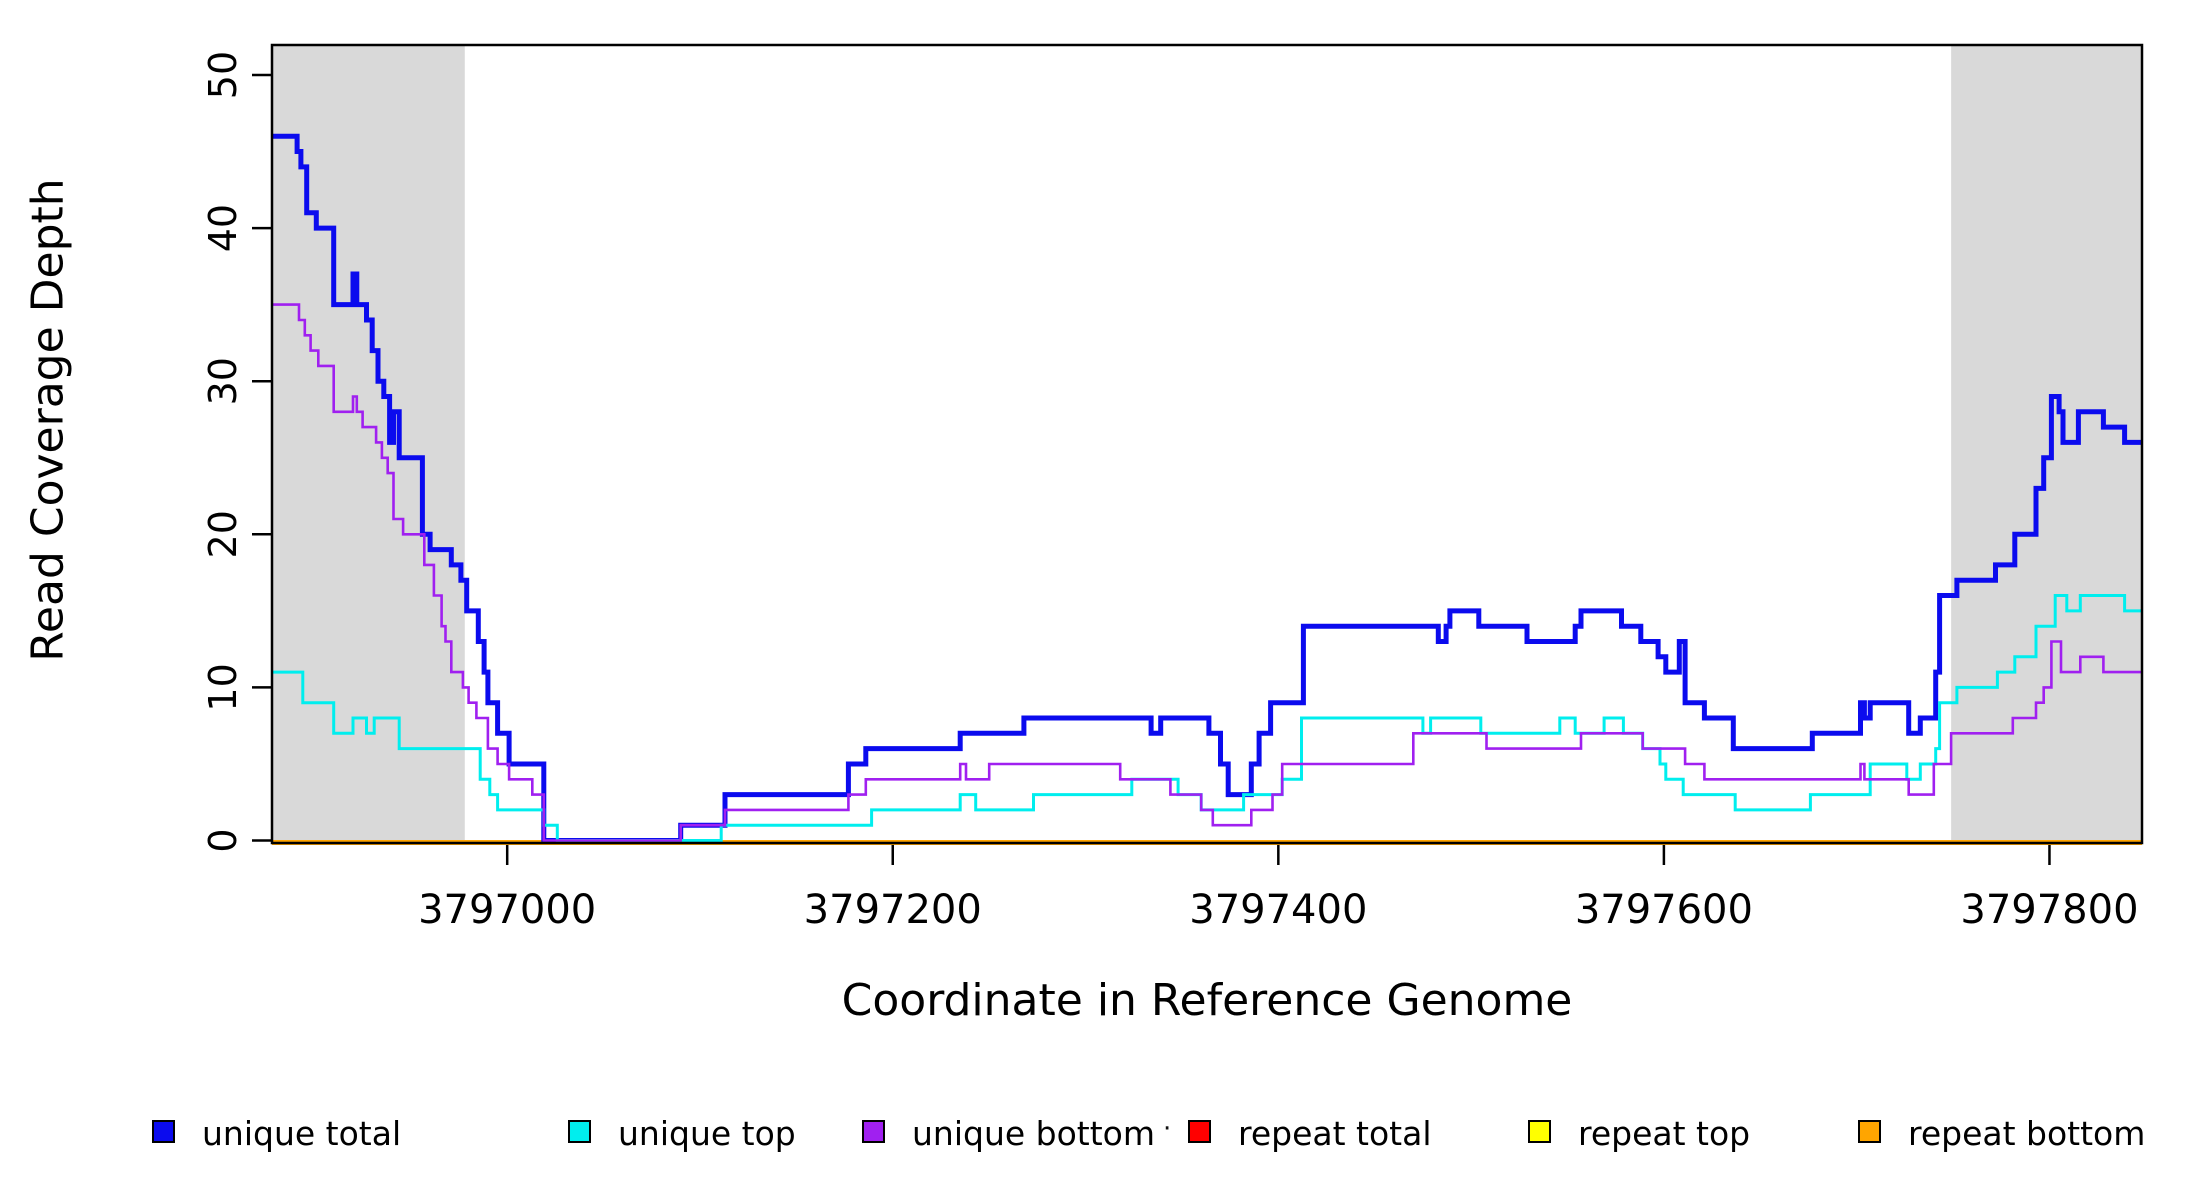 The height and width of the screenshot is (1200, 2200). I want to click on legend-label: repeat total, so click(1335, 1133).